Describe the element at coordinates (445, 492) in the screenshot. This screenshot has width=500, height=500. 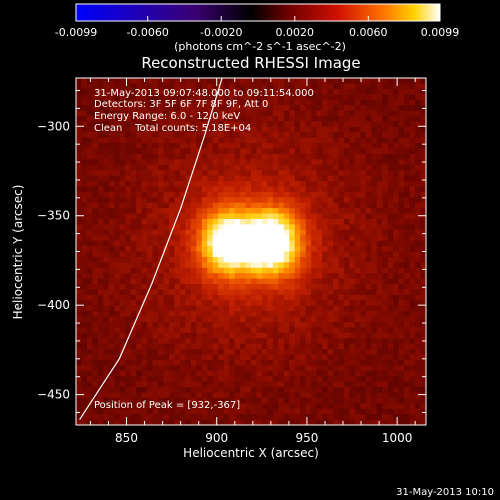
I see `timestamp: 31-May-2013 10:10` at that location.